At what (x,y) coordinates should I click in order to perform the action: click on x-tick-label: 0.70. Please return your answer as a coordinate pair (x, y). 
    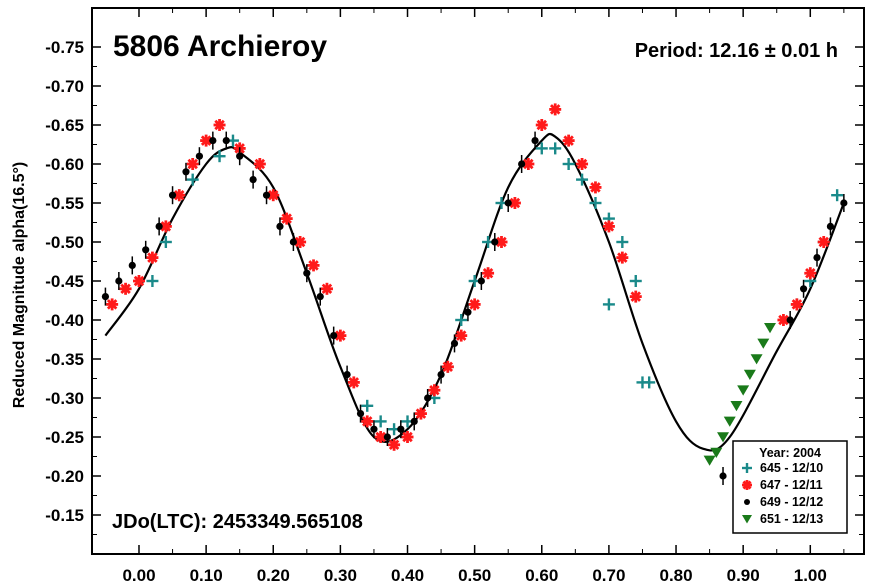
    Looking at the image, I should click on (608, 575).